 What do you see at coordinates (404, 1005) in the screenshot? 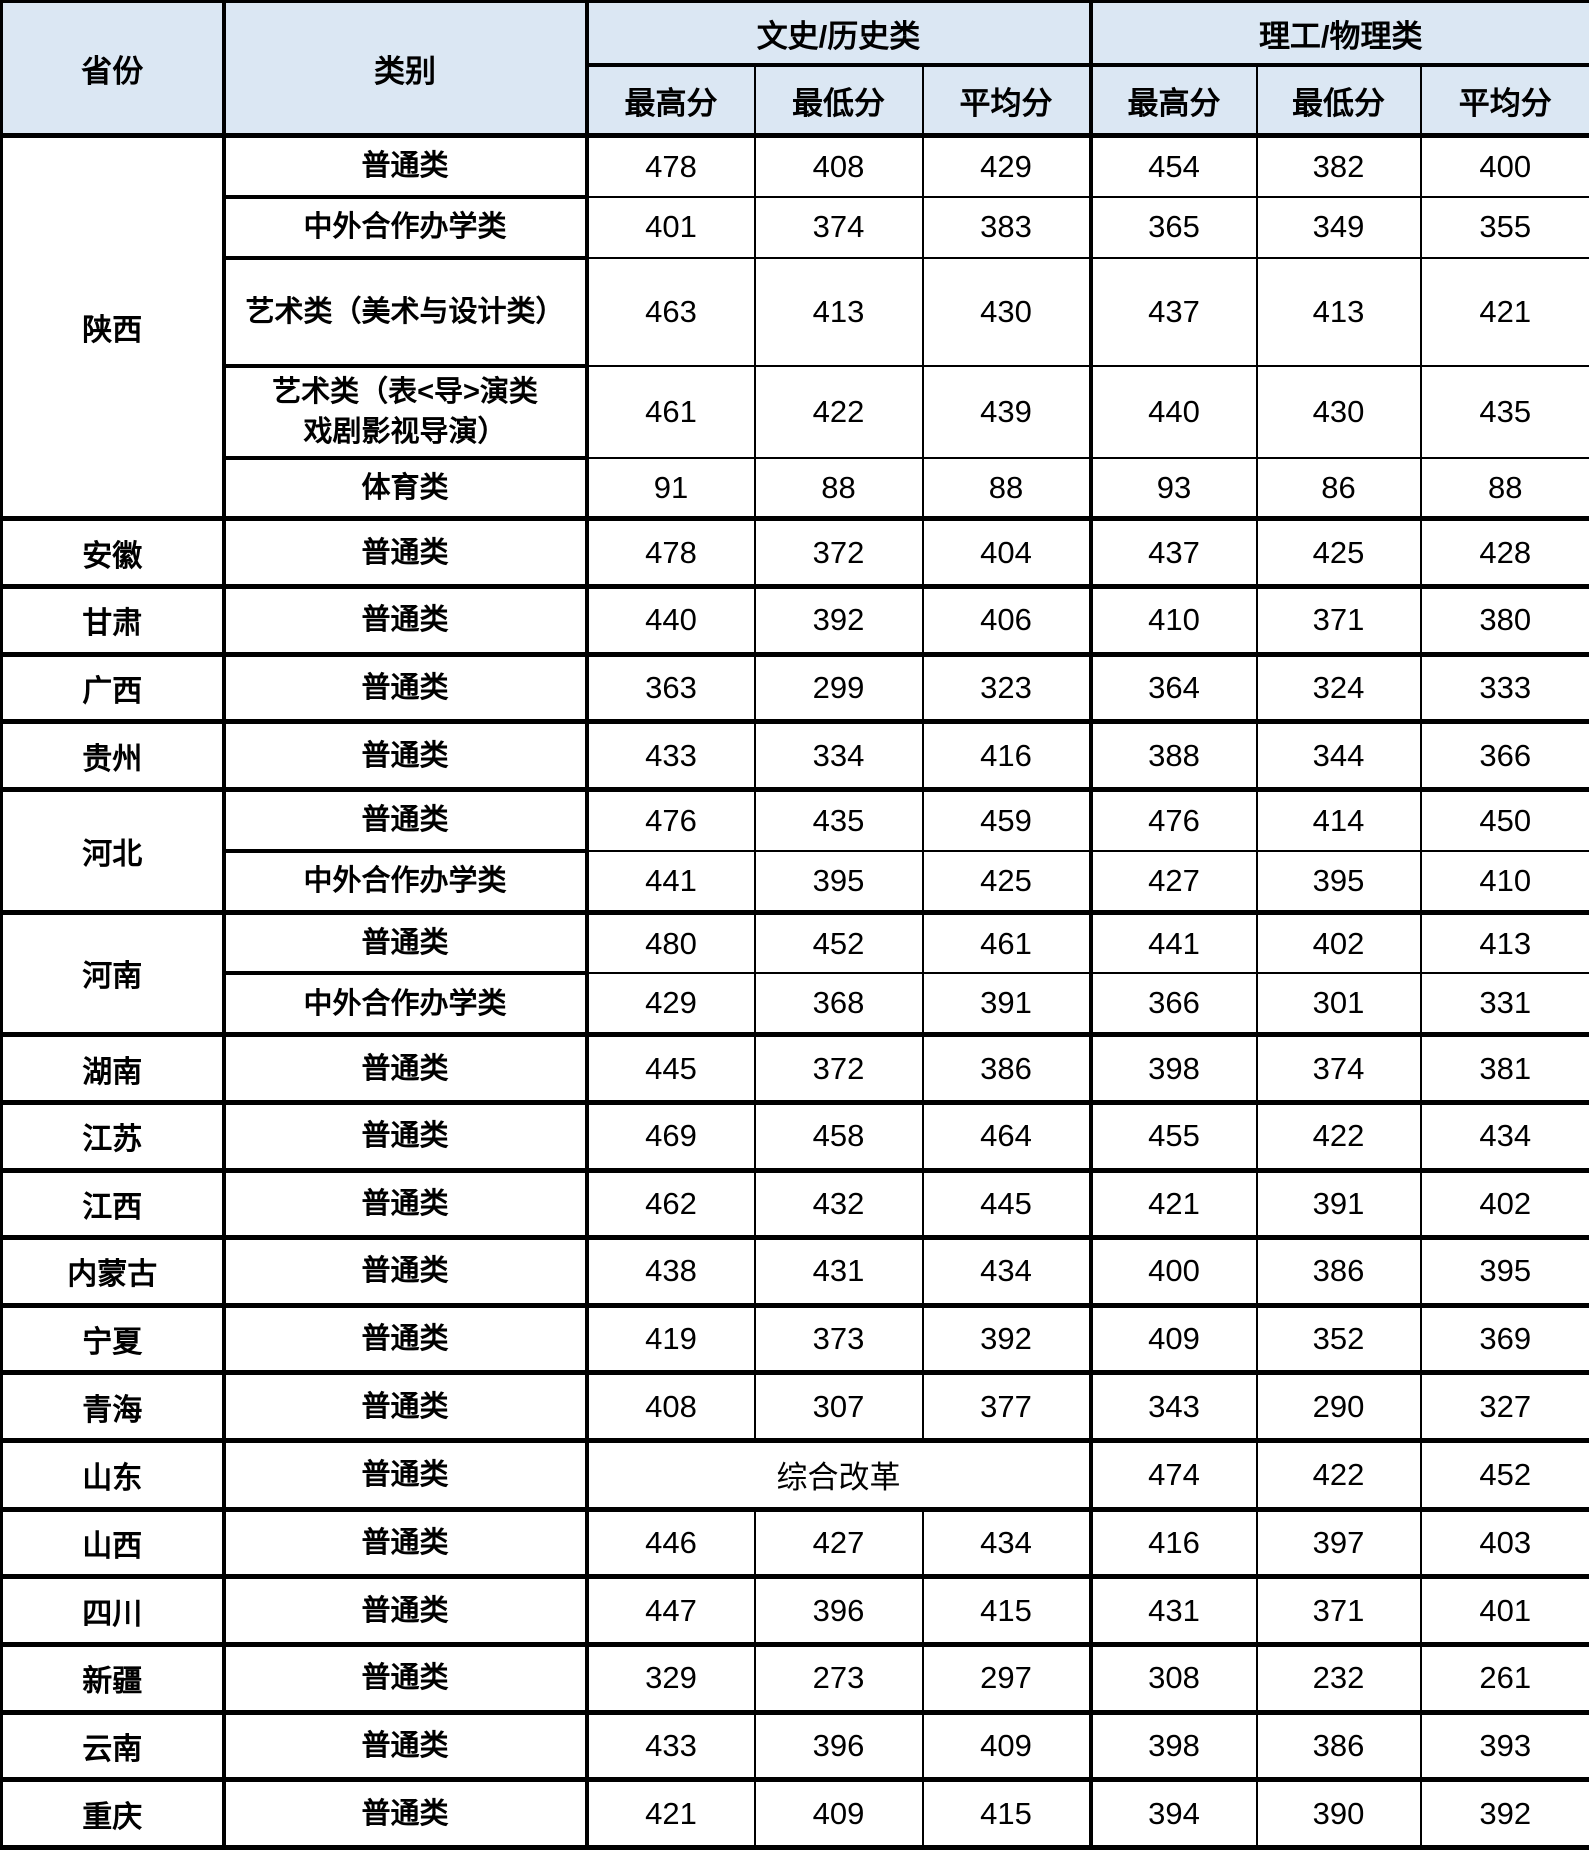
I see `category-cell: 中外合作办学类` at bounding box center [404, 1005].